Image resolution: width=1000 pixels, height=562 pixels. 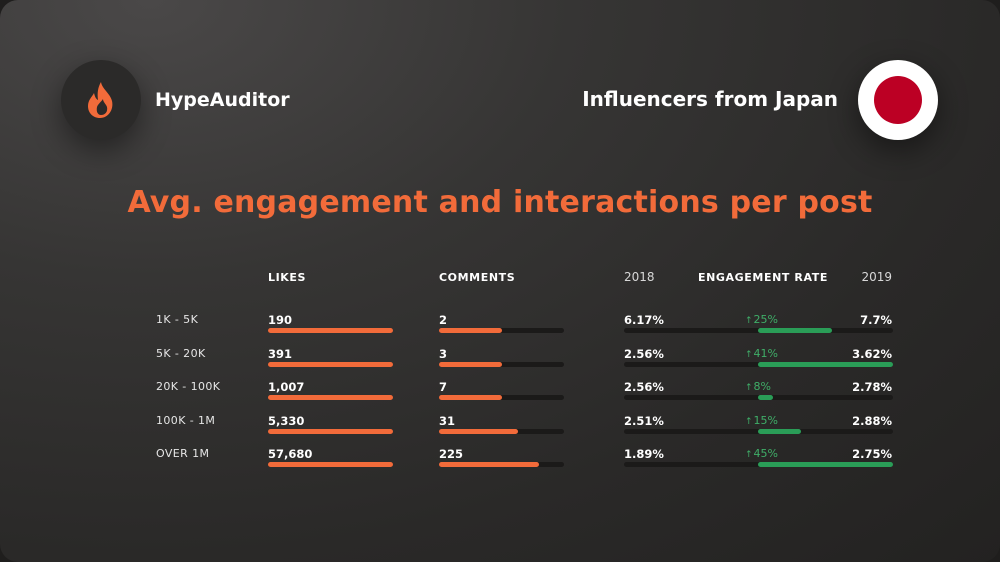 I want to click on er-change: ↑45%, so click(x=761, y=453).